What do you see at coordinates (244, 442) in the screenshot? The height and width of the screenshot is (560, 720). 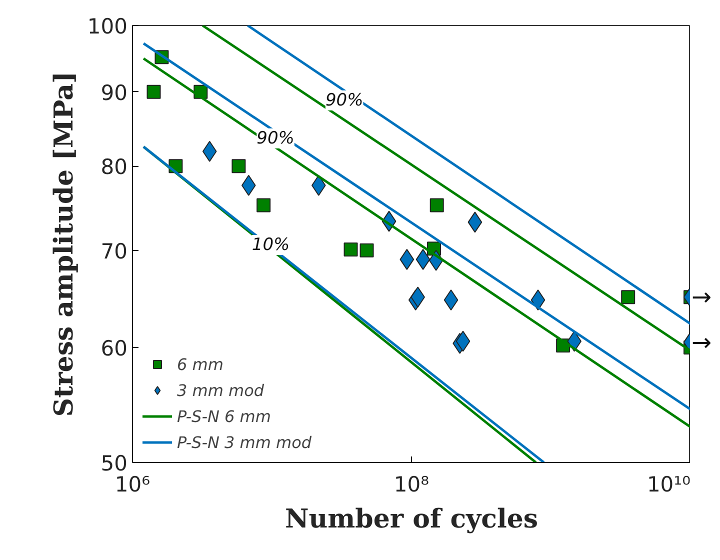 I see `legend-label: P-S-N 3 mm mod` at bounding box center [244, 442].